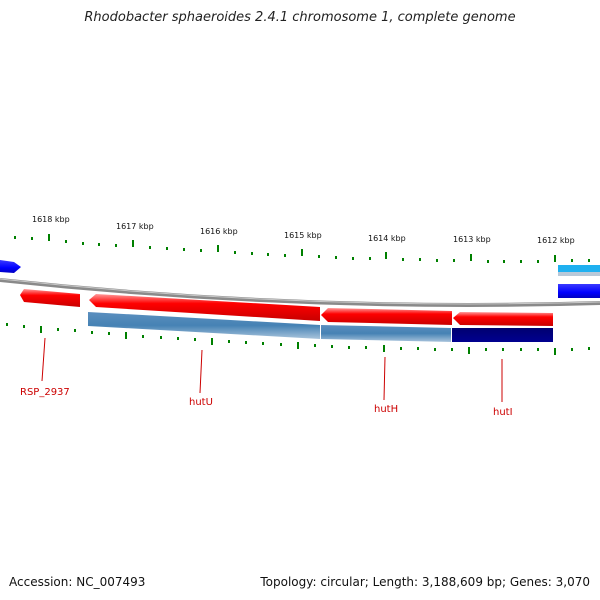 The height and width of the screenshot is (600, 600). Describe the element at coordinates (384, 378) in the screenshot. I see `leader-line-huth` at that location.